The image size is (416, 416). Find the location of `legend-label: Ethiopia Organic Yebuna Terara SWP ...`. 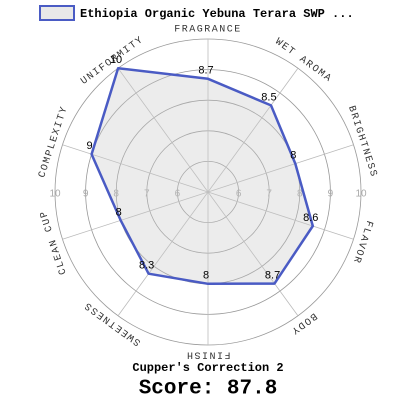

legend-label: Ethiopia Organic Yebuna Terara SWP ... is located at coordinates (217, 14).